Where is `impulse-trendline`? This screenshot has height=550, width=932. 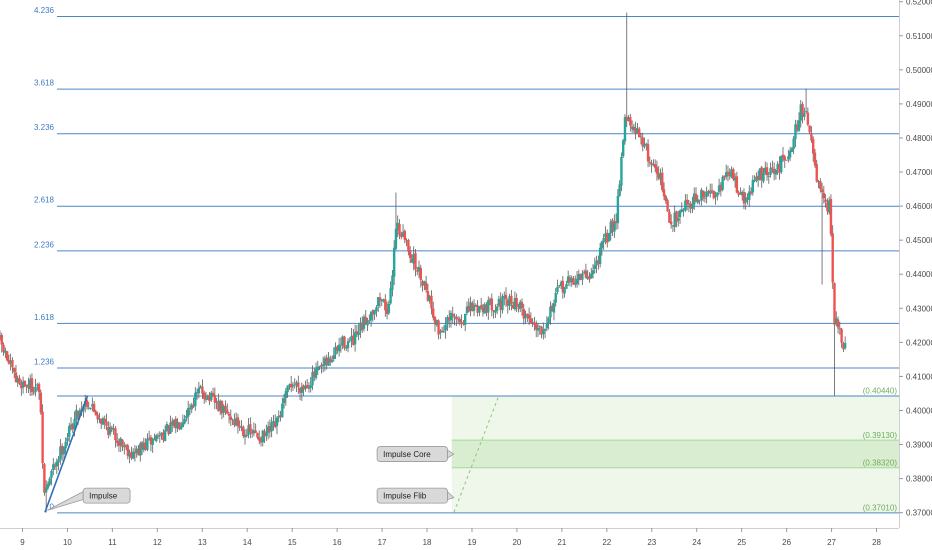 impulse-trendline is located at coordinates (66, 454).